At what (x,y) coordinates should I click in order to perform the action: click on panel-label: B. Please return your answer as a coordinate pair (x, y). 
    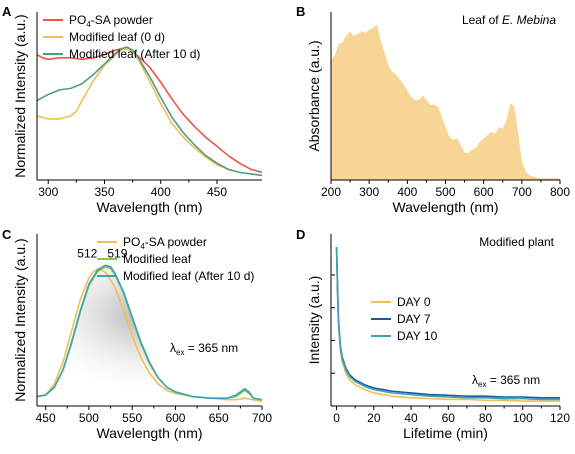
    Looking at the image, I should click on (300, 11).